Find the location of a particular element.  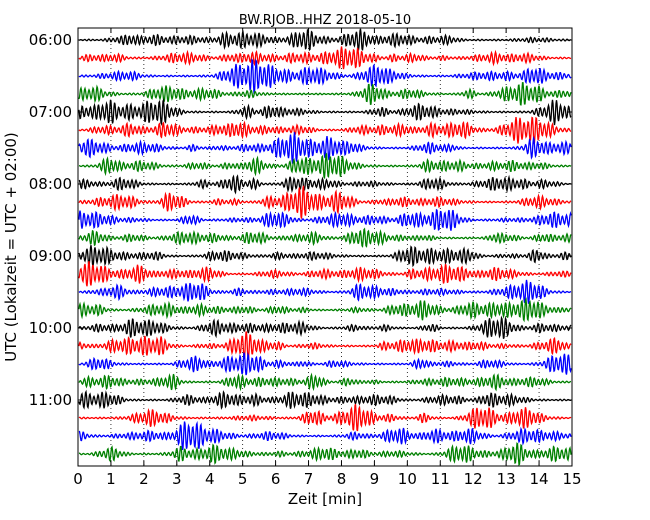

x-tick-label: 4 is located at coordinates (210, 479).